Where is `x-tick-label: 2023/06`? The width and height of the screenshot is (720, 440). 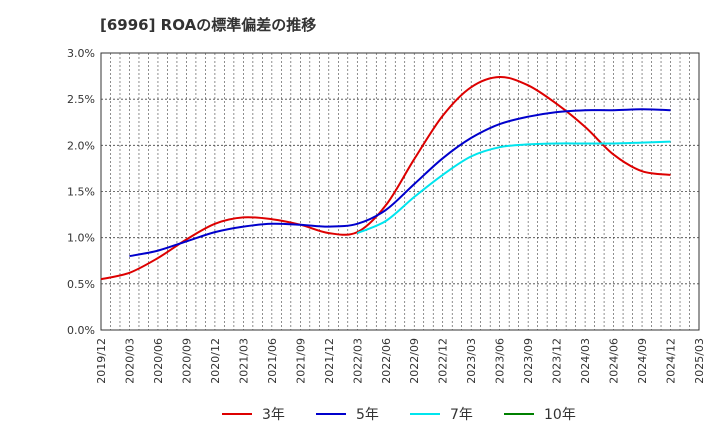
x-tick-label: 2023/06 is located at coordinates (500, 361).